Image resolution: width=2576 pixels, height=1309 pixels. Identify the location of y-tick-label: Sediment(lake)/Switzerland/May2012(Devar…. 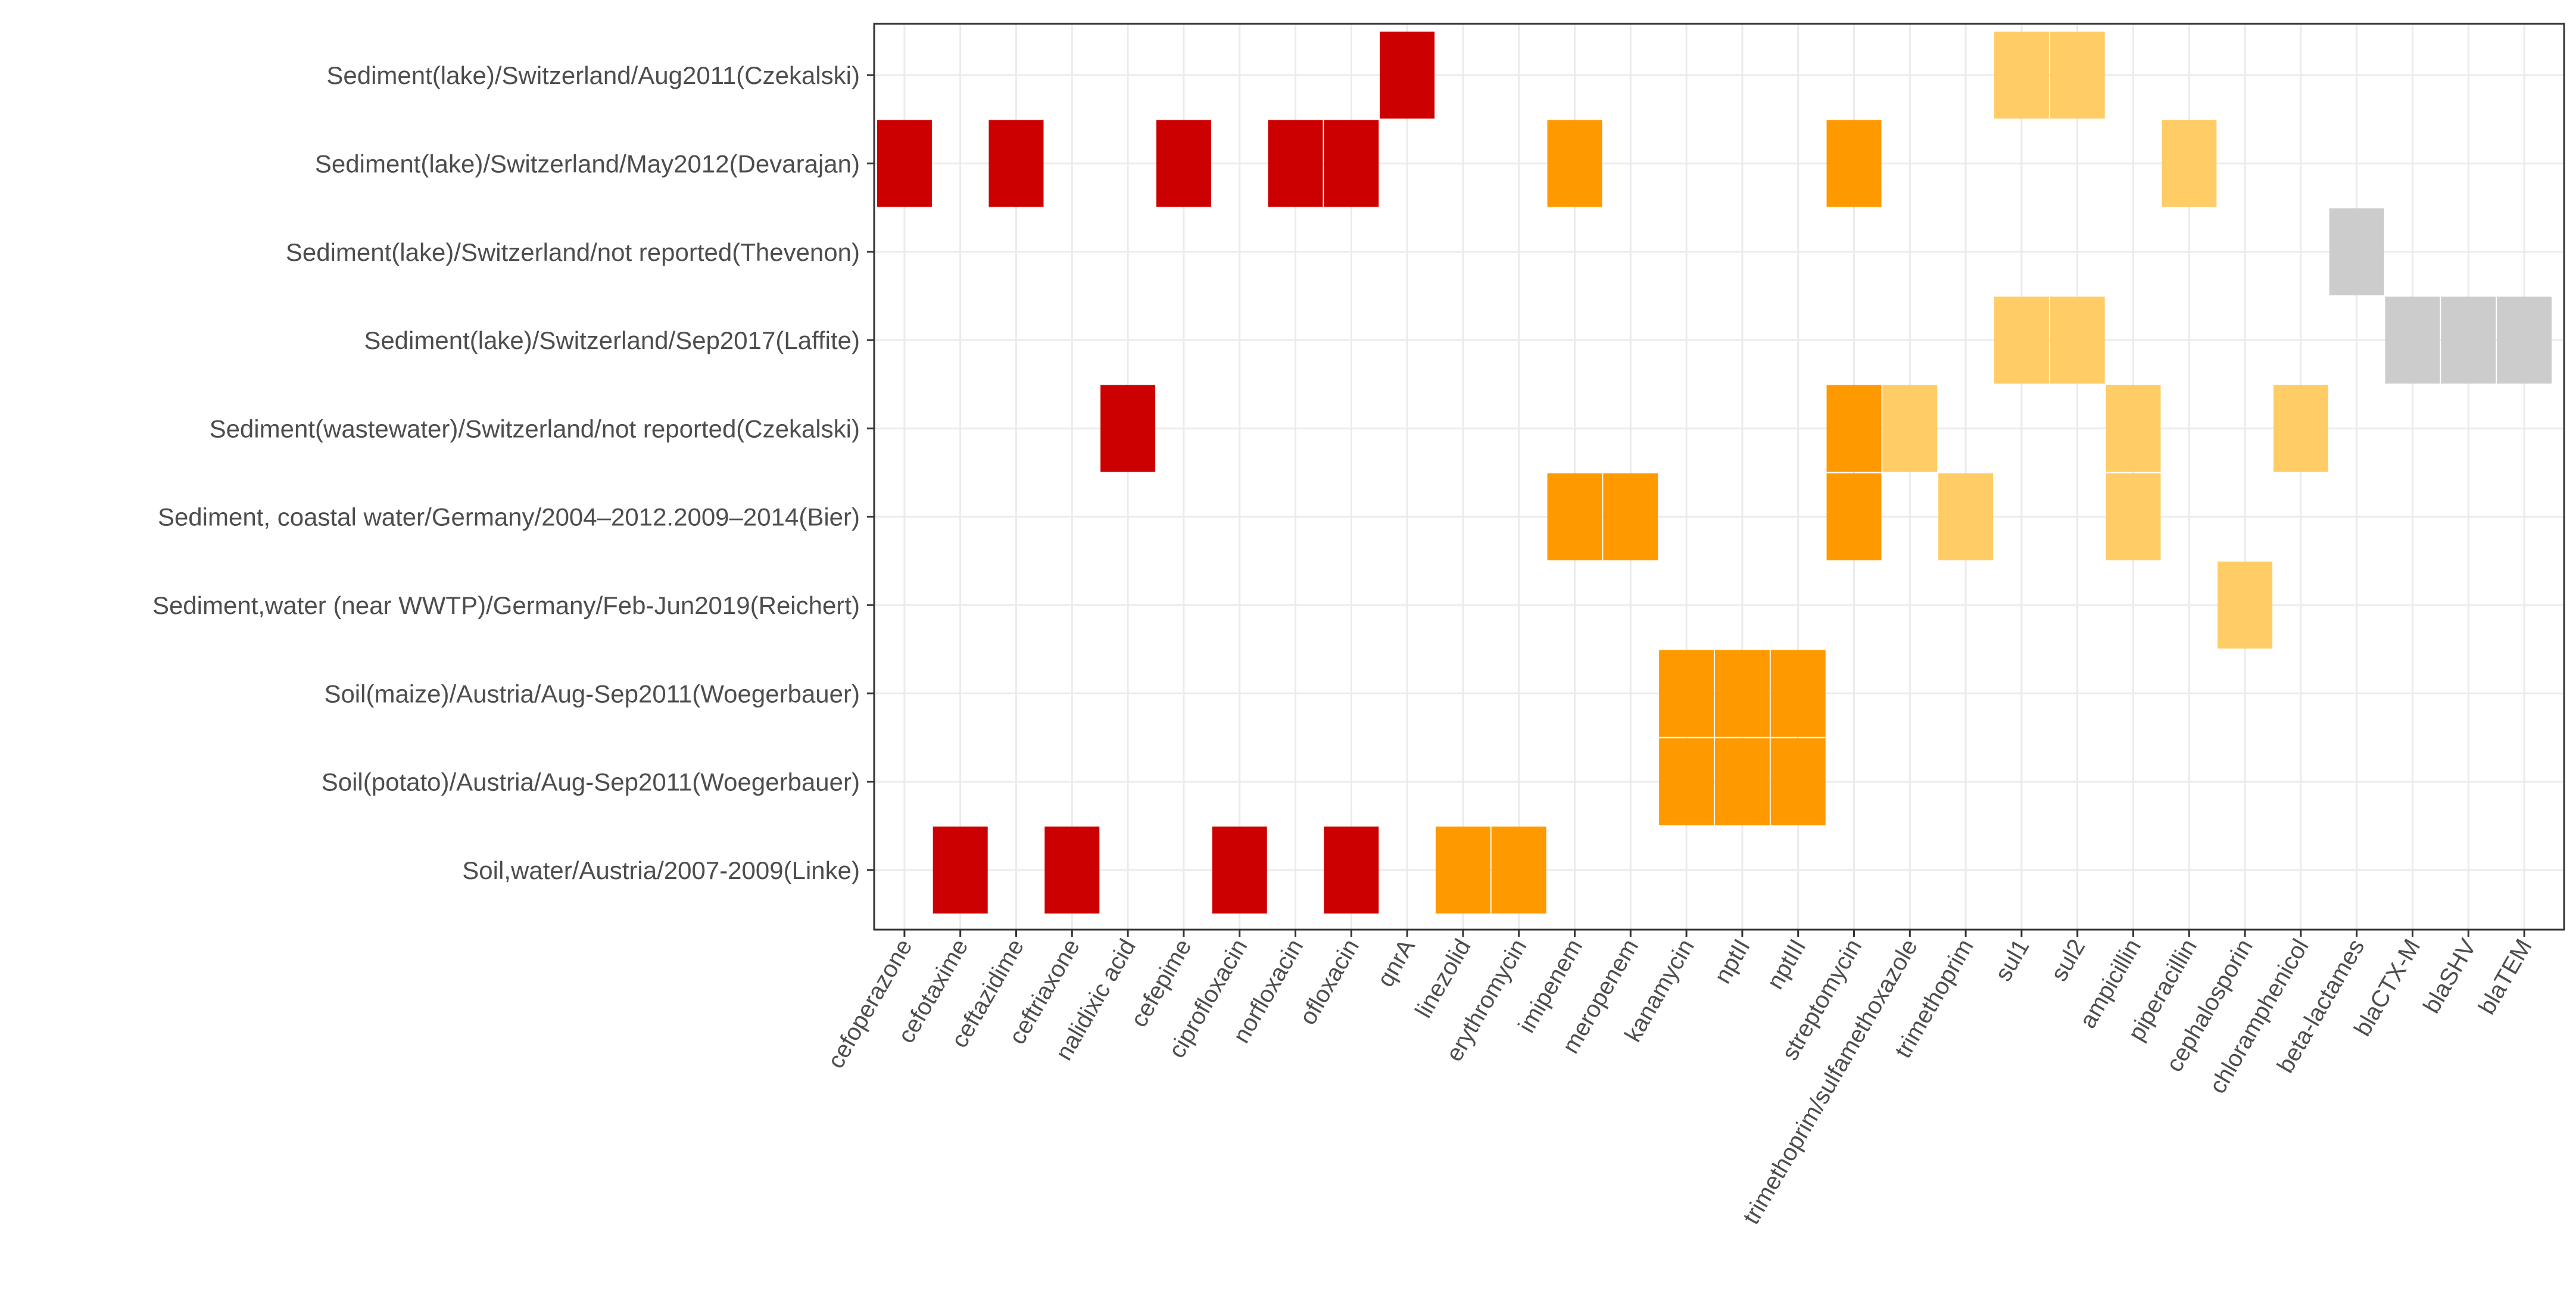
(587, 163).